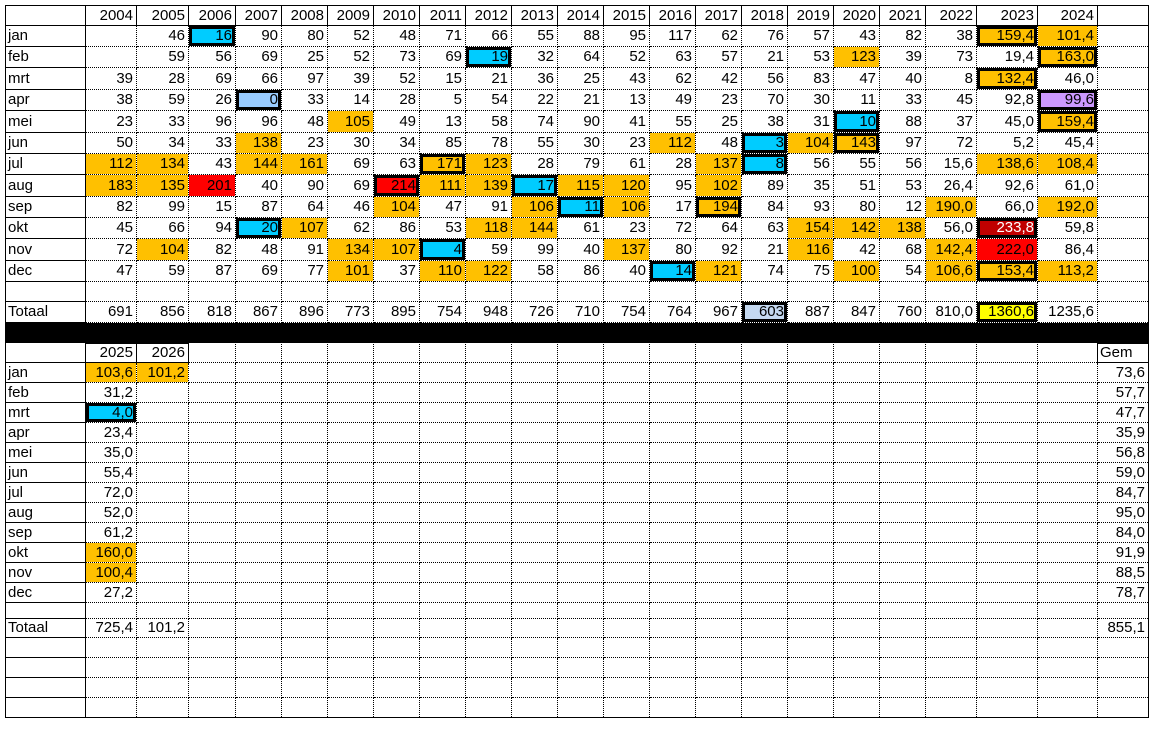  What do you see at coordinates (810, 164) in the screenshot?
I see `cell-jul-2019: 56` at bounding box center [810, 164].